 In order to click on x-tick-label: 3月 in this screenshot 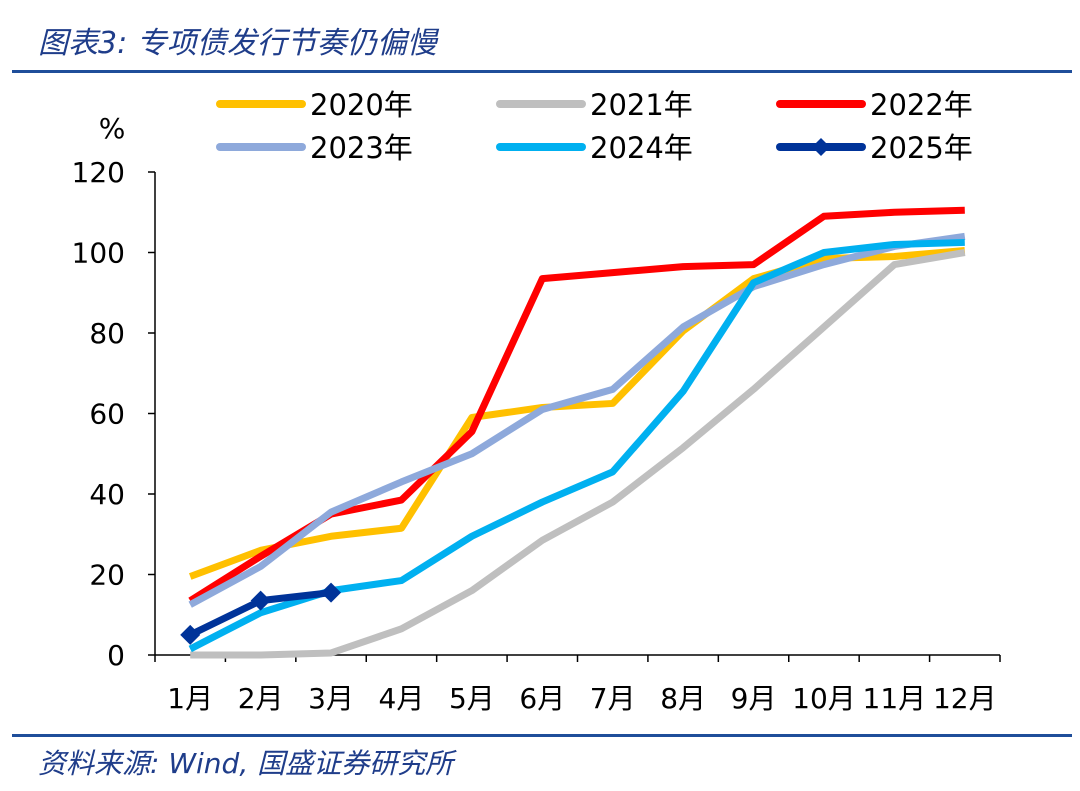, I will do `click(331, 698)`.